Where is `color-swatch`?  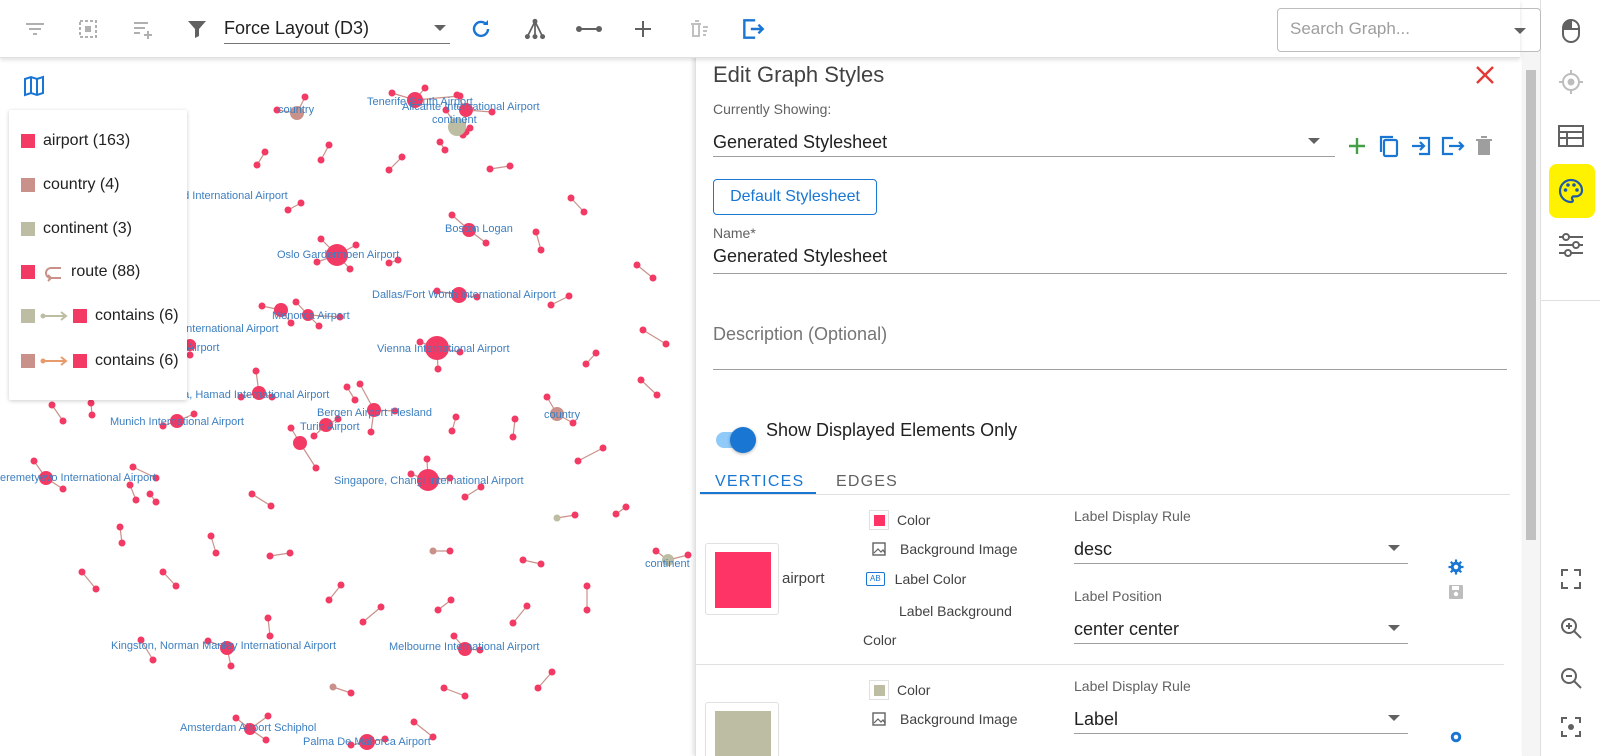 color-swatch is located at coordinates (879, 690).